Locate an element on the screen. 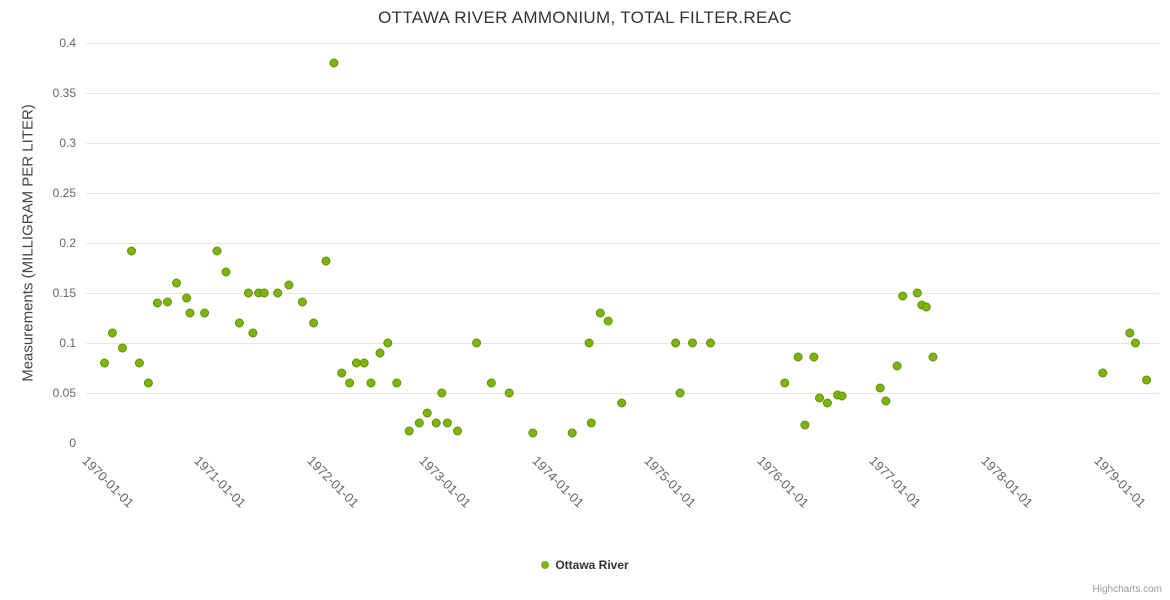  x-tick-label: 1977-01-01 is located at coordinates (895, 482).